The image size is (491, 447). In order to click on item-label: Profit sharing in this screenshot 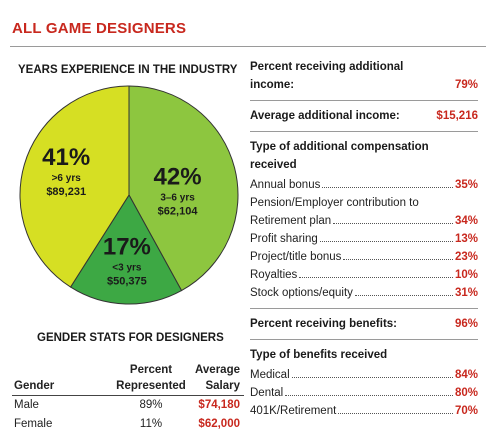, I will do `click(284, 239)`.